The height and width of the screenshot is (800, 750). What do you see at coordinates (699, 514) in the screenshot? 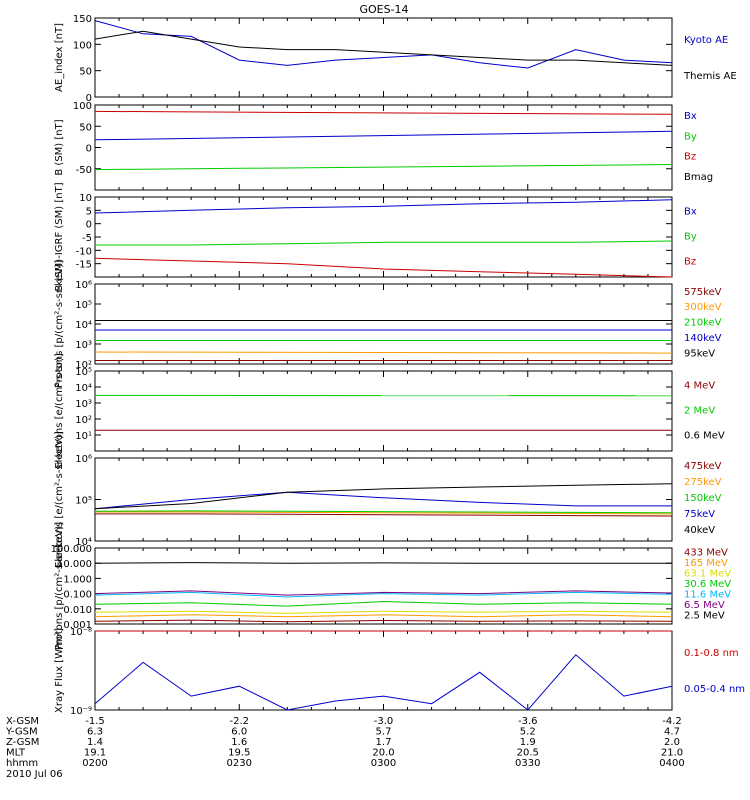
I see `legend-entry: 75keV` at bounding box center [699, 514].